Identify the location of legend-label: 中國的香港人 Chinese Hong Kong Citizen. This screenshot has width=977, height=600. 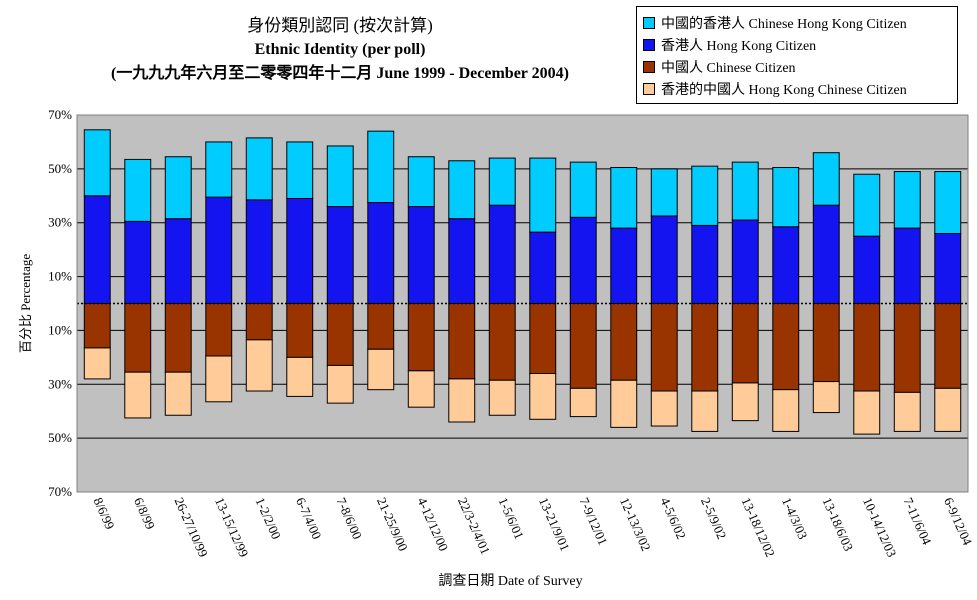
(784, 24).